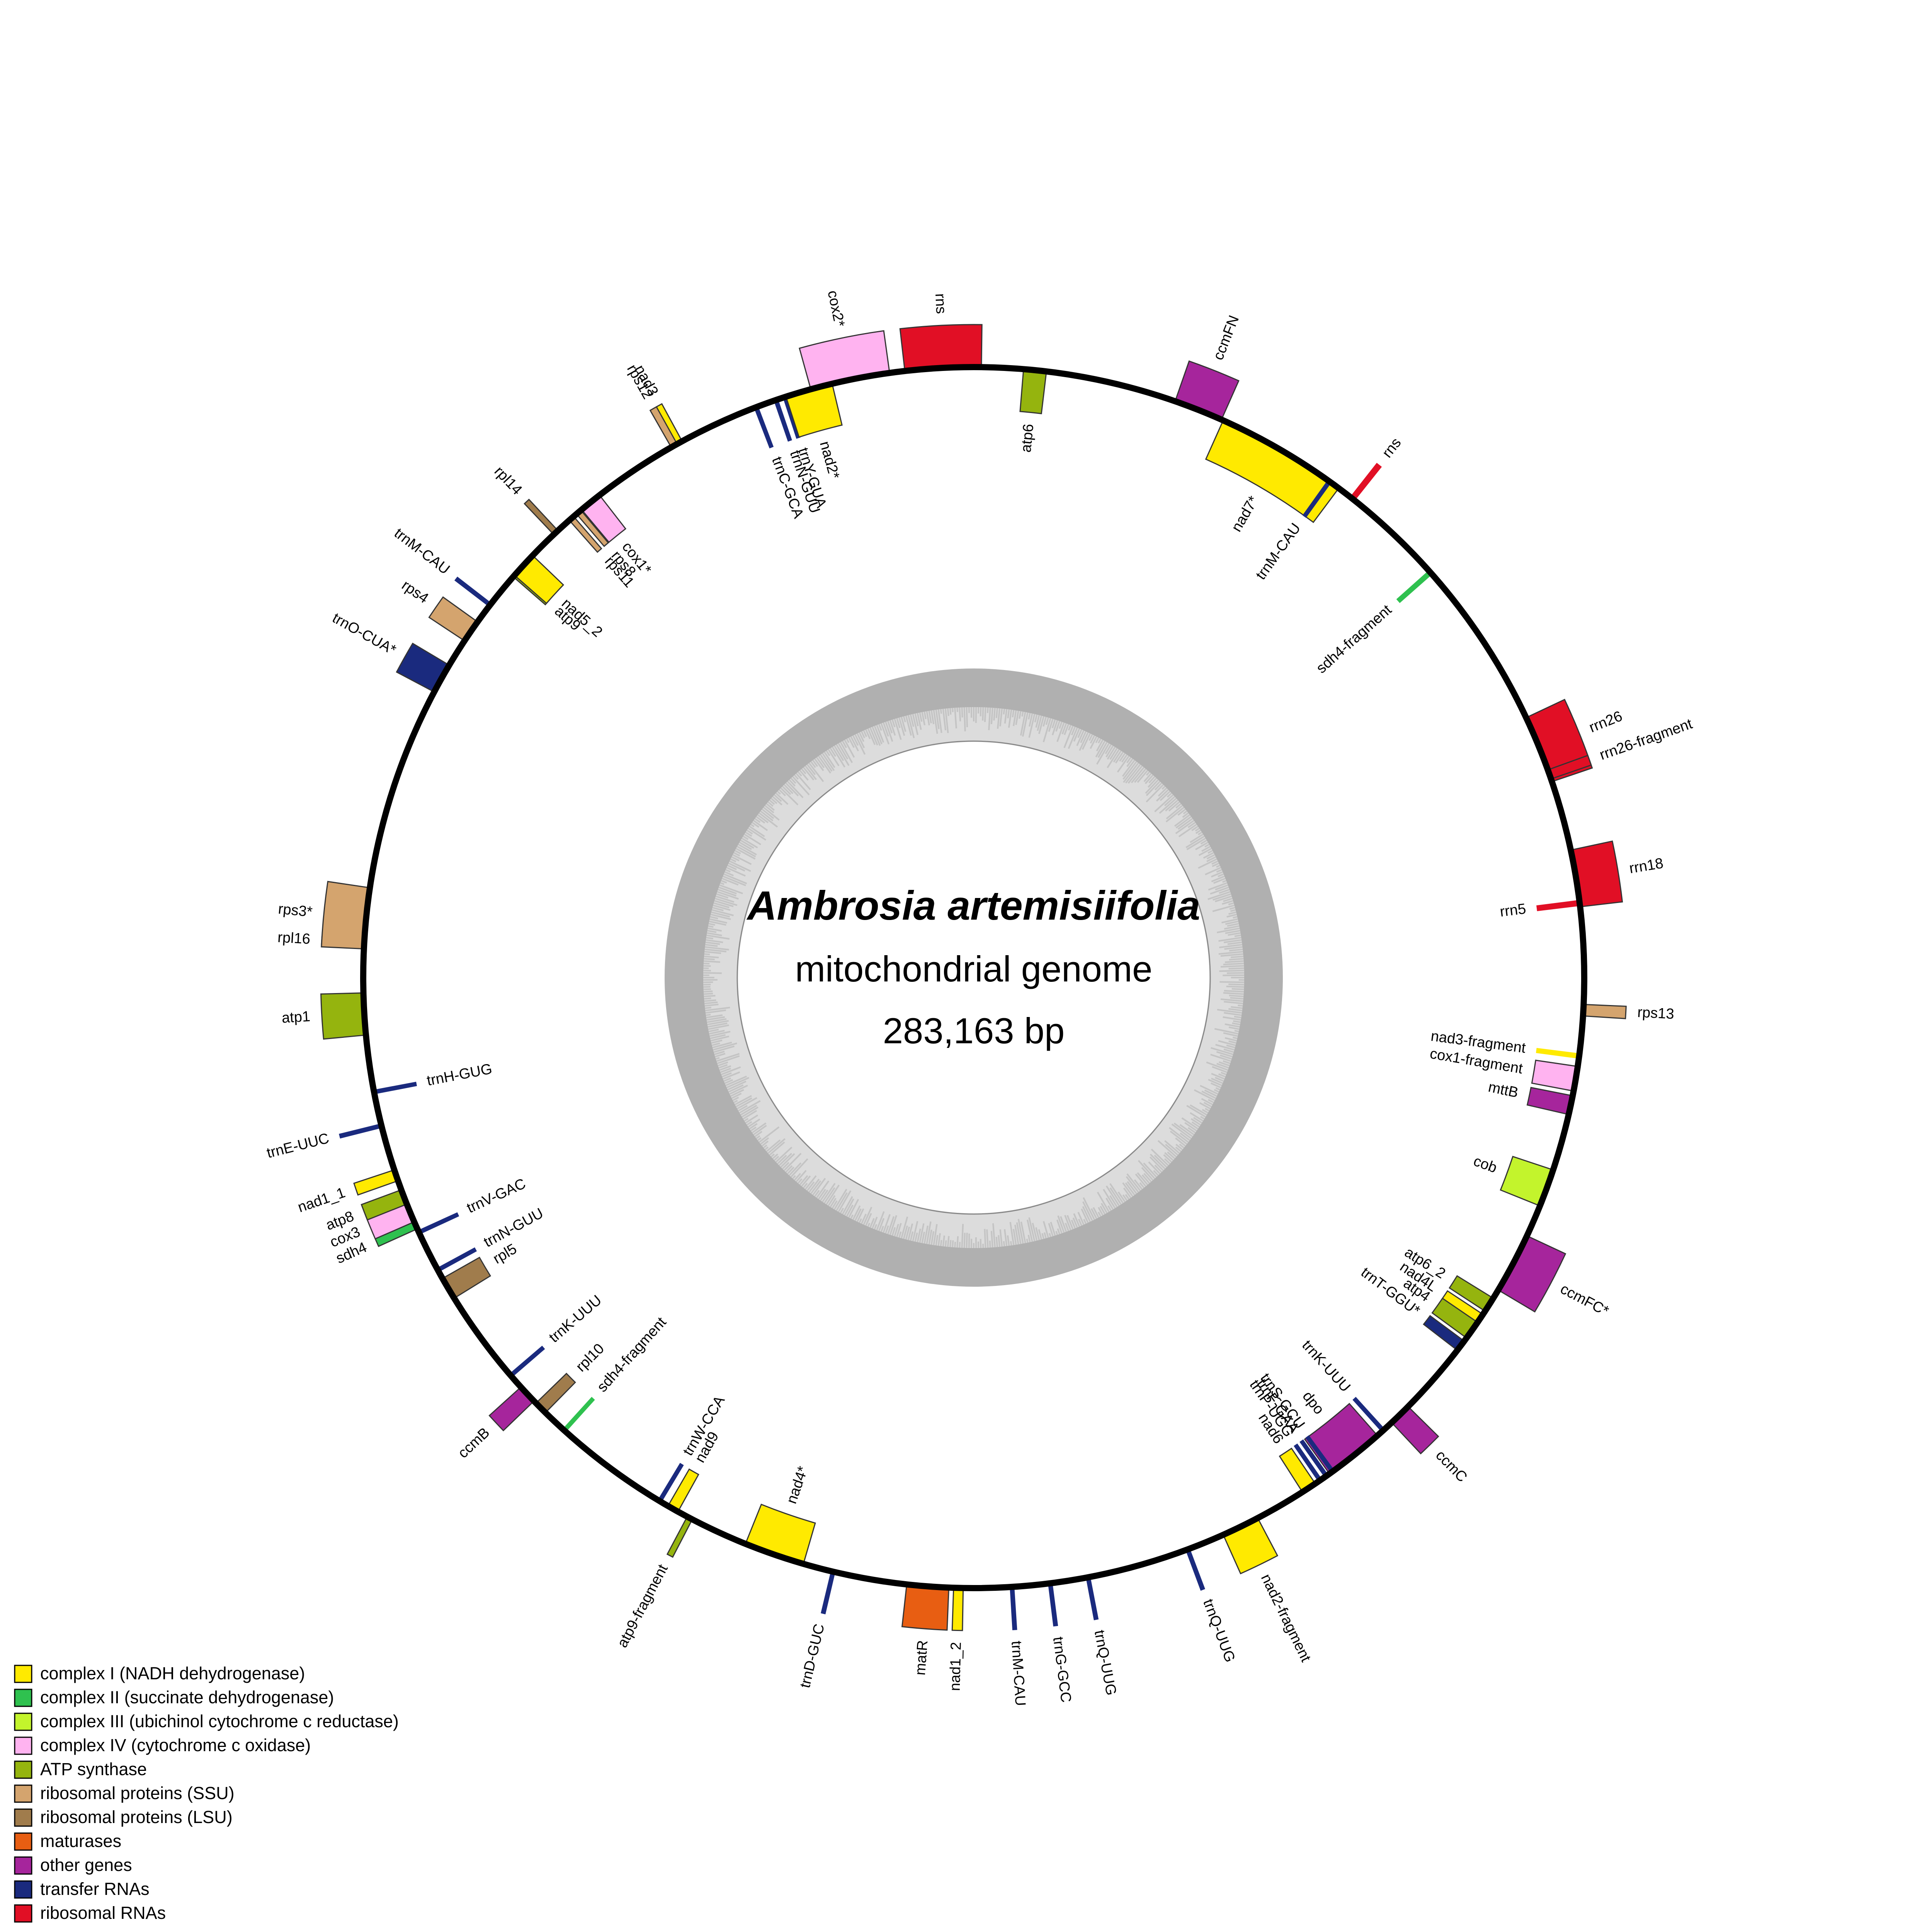 The height and width of the screenshot is (1932, 1932). What do you see at coordinates (23, 1913) in the screenshot?
I see `legend-swatch-rrna` at bounding box center [23, 1913].